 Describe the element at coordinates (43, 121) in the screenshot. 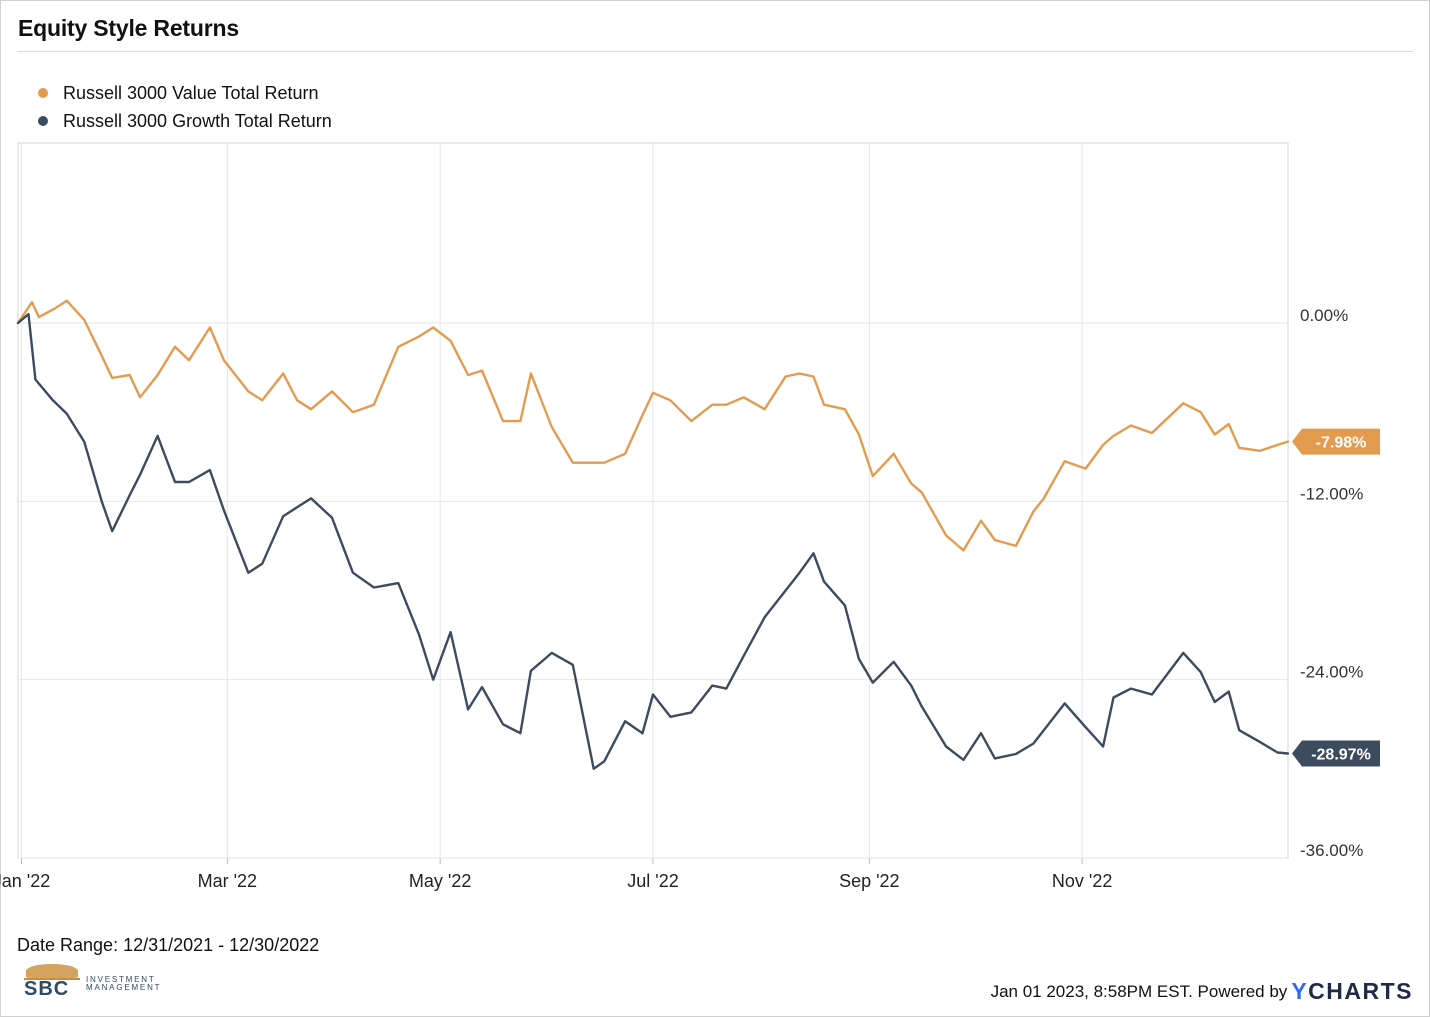

I see `legend-dot-growth` at that location.